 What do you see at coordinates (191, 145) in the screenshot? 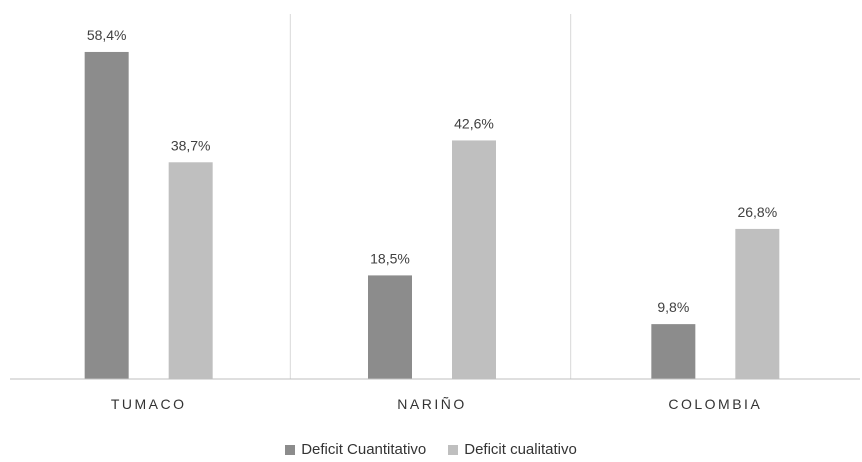
I see `value-label: 38,7%` at bounding box center [191, 145].